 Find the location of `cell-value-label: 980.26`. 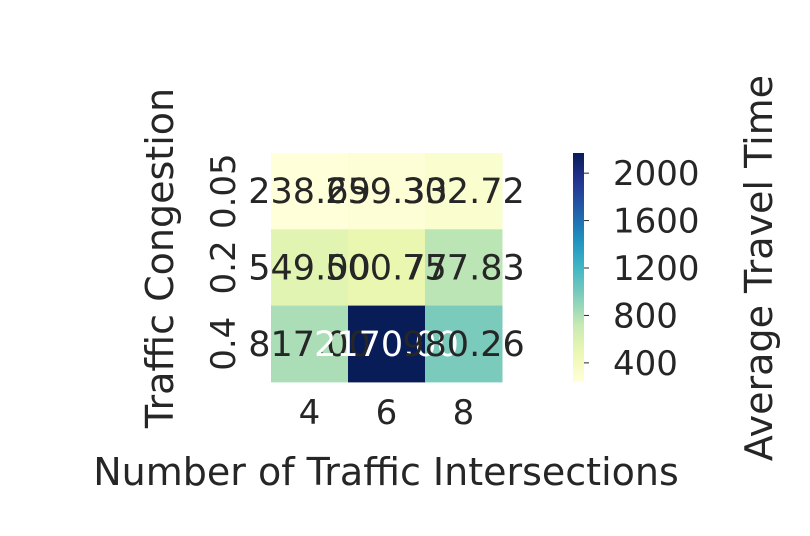

cell-value-label: 980.26 is located at coordinates (463, 345).